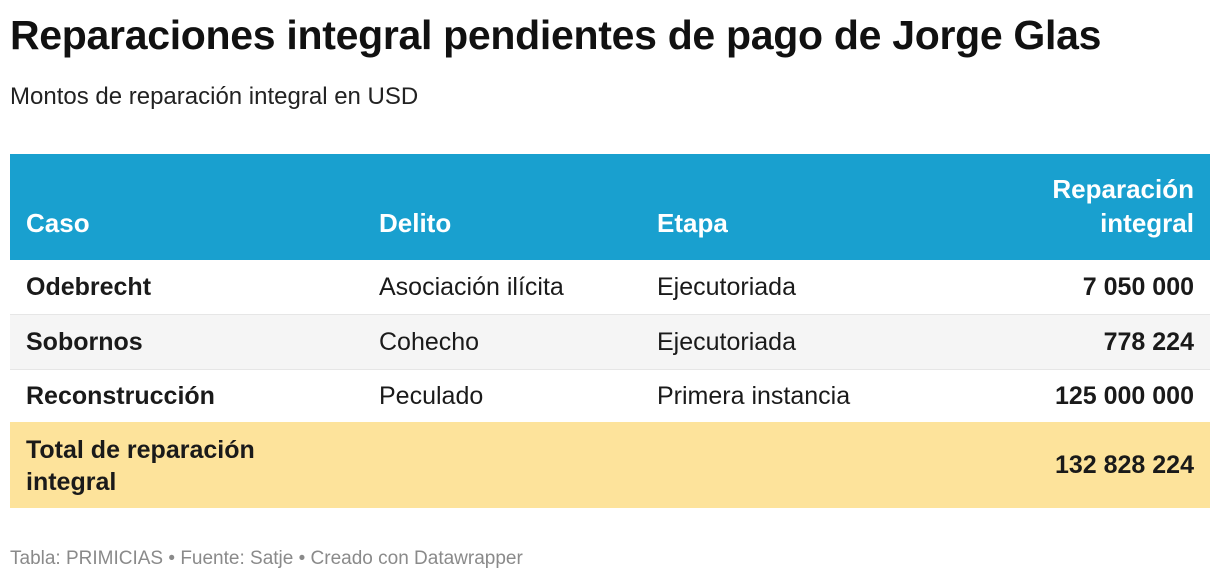  I want to click on total-row: Total de reparación integral 132 828 224, so click(610, 465).